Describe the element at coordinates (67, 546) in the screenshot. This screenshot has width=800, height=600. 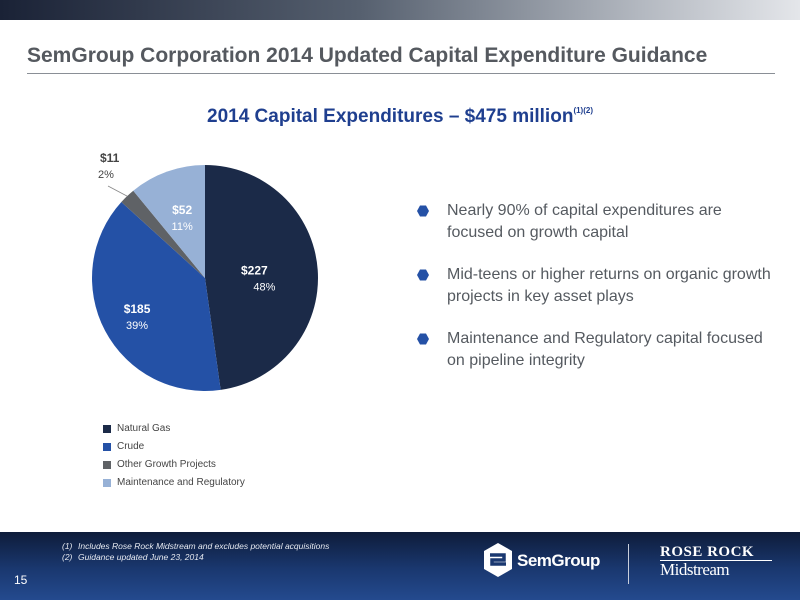
I see `footnote-mark: (1)` at that location.